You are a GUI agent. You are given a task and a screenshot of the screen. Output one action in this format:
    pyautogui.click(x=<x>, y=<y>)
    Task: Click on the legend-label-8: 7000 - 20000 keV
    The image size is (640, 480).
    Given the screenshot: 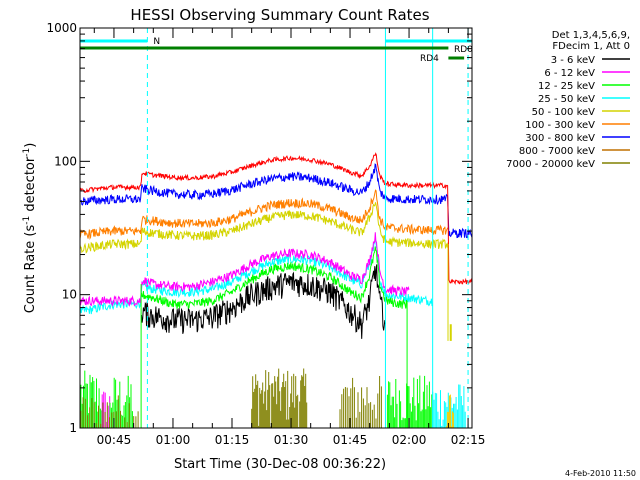 What is the action you would take?
    pyautogui.click(x=550, y=164)
    